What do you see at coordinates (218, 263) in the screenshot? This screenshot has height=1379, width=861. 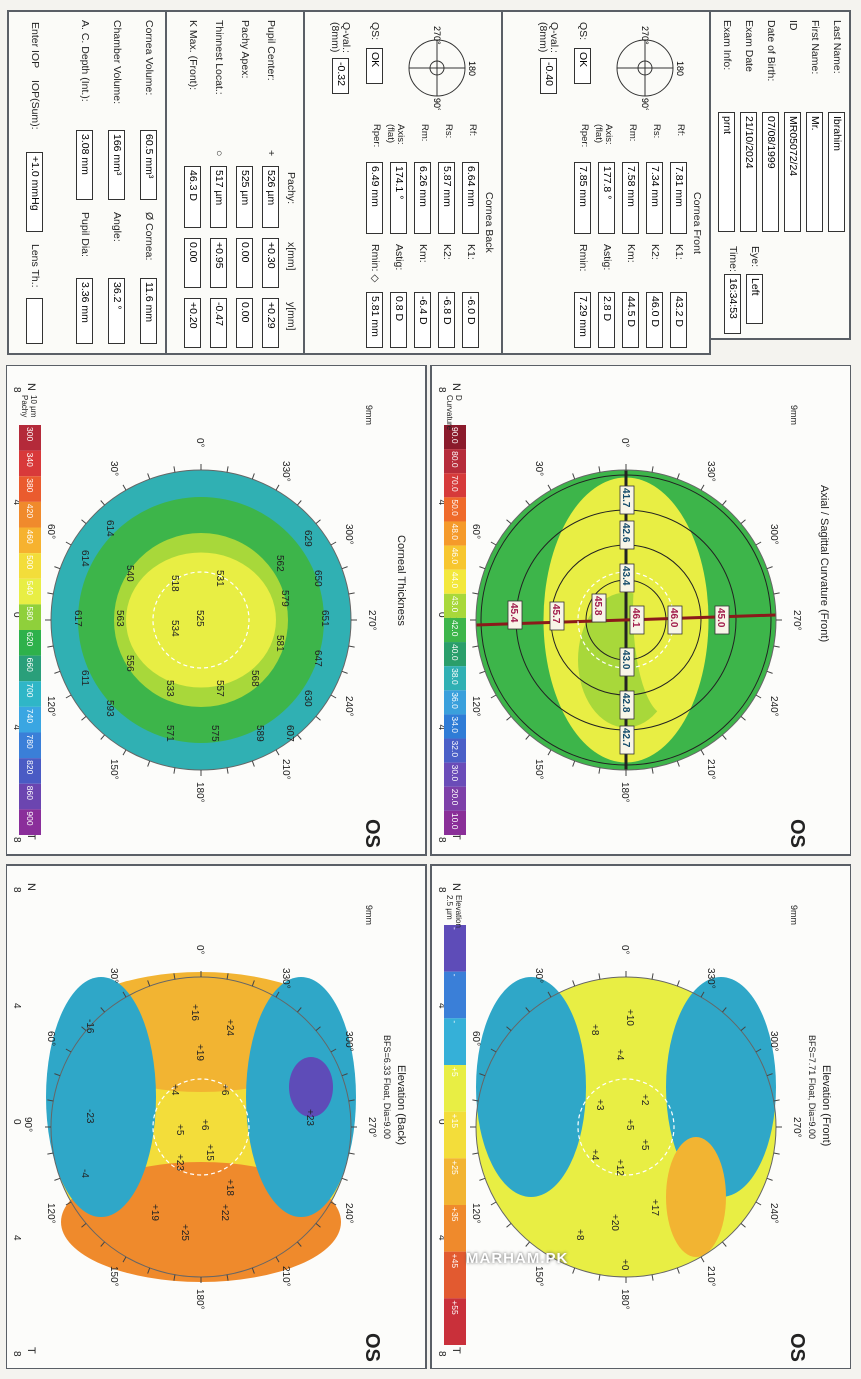 I see `pachy-row-x: +0.95` at bounding box center [218, 263].